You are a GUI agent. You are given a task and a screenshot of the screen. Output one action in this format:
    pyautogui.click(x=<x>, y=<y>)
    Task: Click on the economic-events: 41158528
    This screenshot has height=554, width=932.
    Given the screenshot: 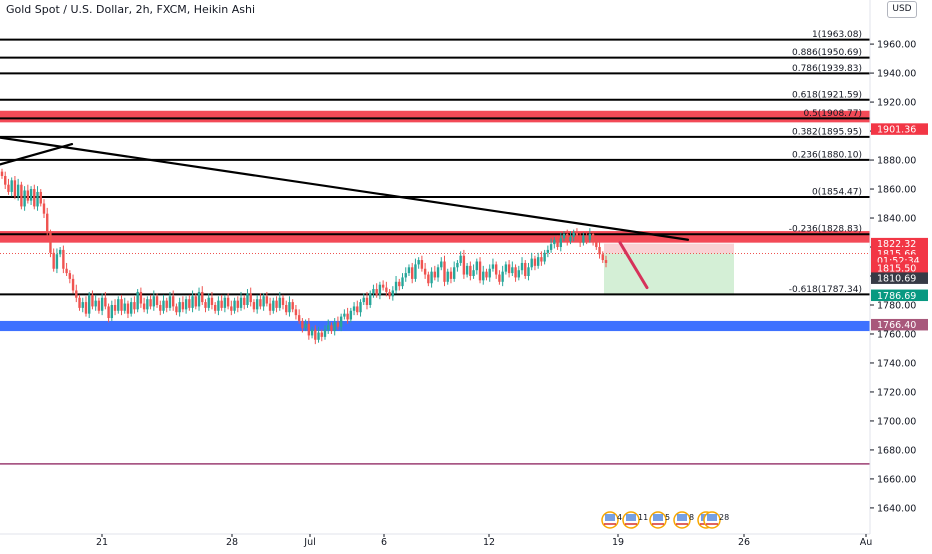 What is the action you would take?
    pyautogui.click(x=665, y=520)
    